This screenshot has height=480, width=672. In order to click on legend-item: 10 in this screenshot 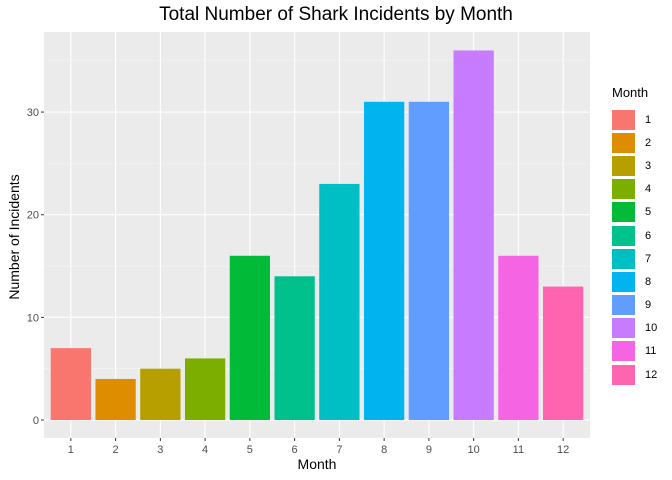, I will do `click(634, 328)`.